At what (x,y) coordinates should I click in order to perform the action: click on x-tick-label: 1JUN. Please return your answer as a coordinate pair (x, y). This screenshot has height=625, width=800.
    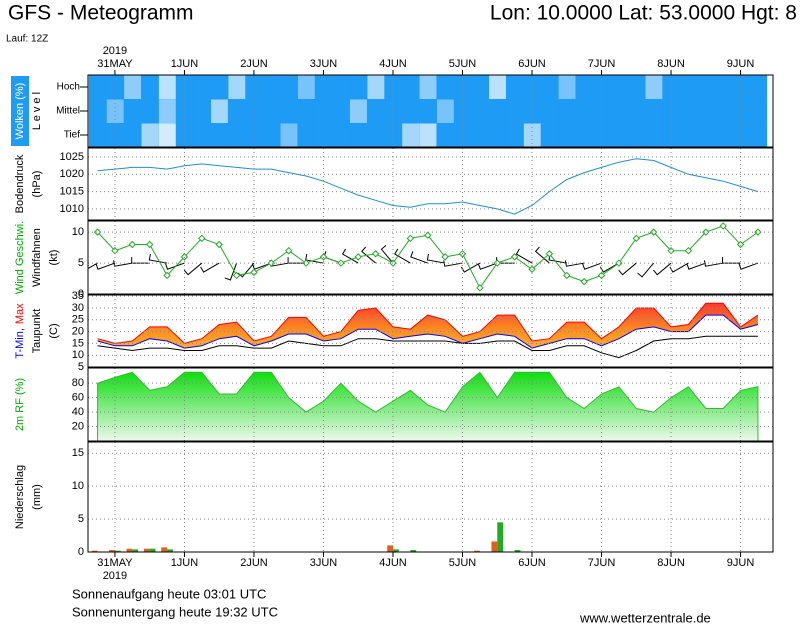
    Looking at the image, I should click on (185, 563).